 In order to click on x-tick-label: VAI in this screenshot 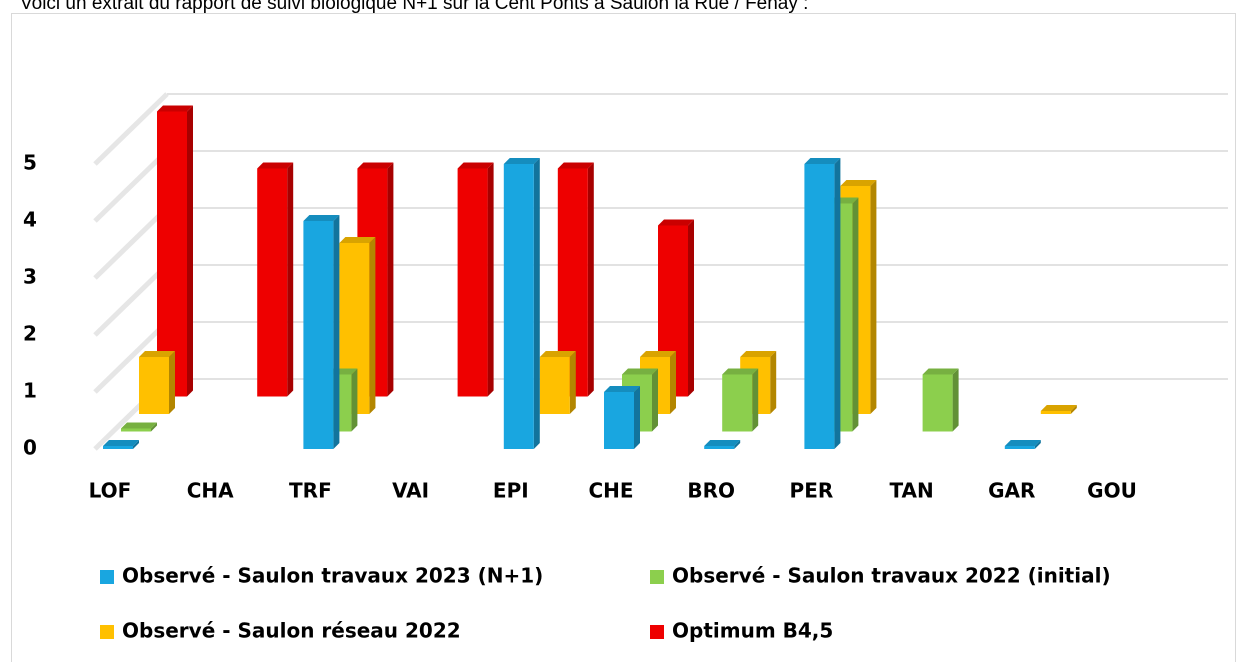, I will do `click(410, 491)`.